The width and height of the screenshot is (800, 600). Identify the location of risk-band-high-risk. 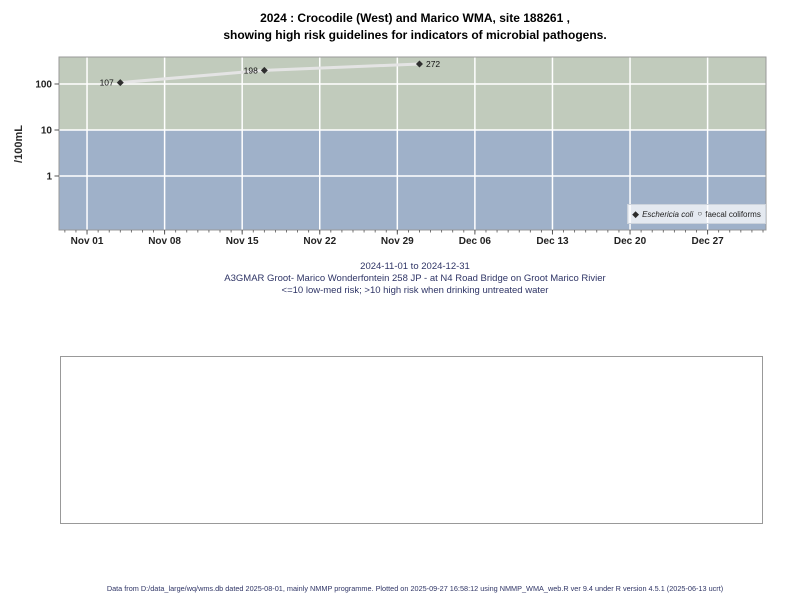
(412, 93).